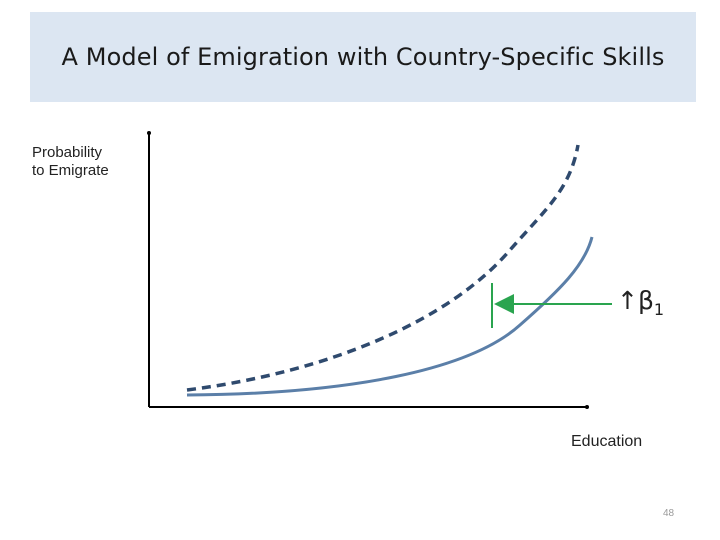  Describe the element at coordinates (70, 161) in the screenshot. I see `y-axis-label: Probability to Emigrate` at that location.